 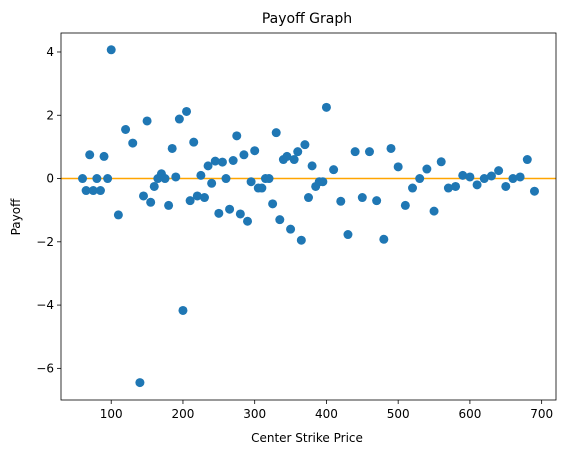 I want to click on x-tick-label: 500, so click(x=398, y=414).